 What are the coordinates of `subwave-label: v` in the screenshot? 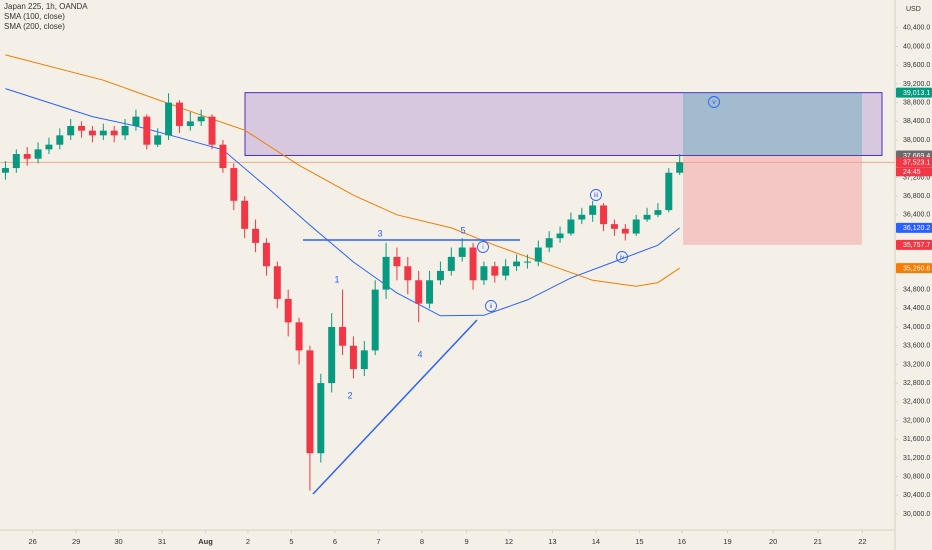 It's located at (714, 102).